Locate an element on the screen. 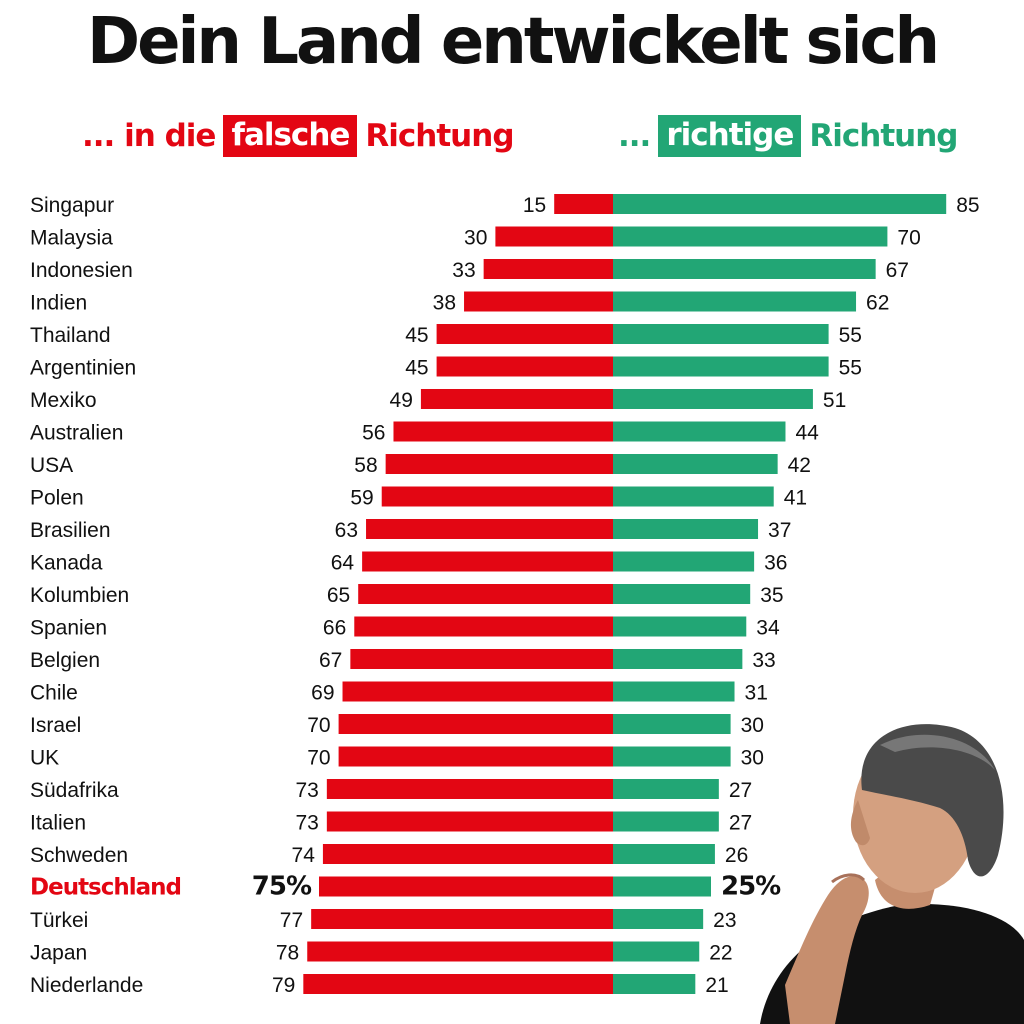 The width and height of the screenshot is (1024, 1024). value-label-right: 85 is located at coordinates (967, 205).